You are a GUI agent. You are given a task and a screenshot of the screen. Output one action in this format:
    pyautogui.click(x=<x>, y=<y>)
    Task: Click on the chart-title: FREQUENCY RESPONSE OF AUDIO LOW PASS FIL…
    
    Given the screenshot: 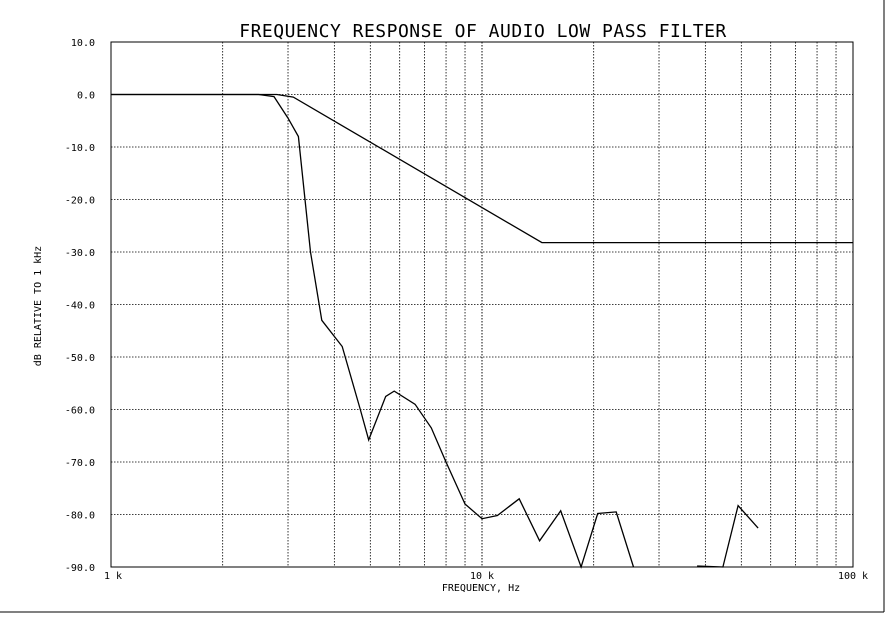 What is the action you would take?
    pyautogui.click(x=483, y=31)
    